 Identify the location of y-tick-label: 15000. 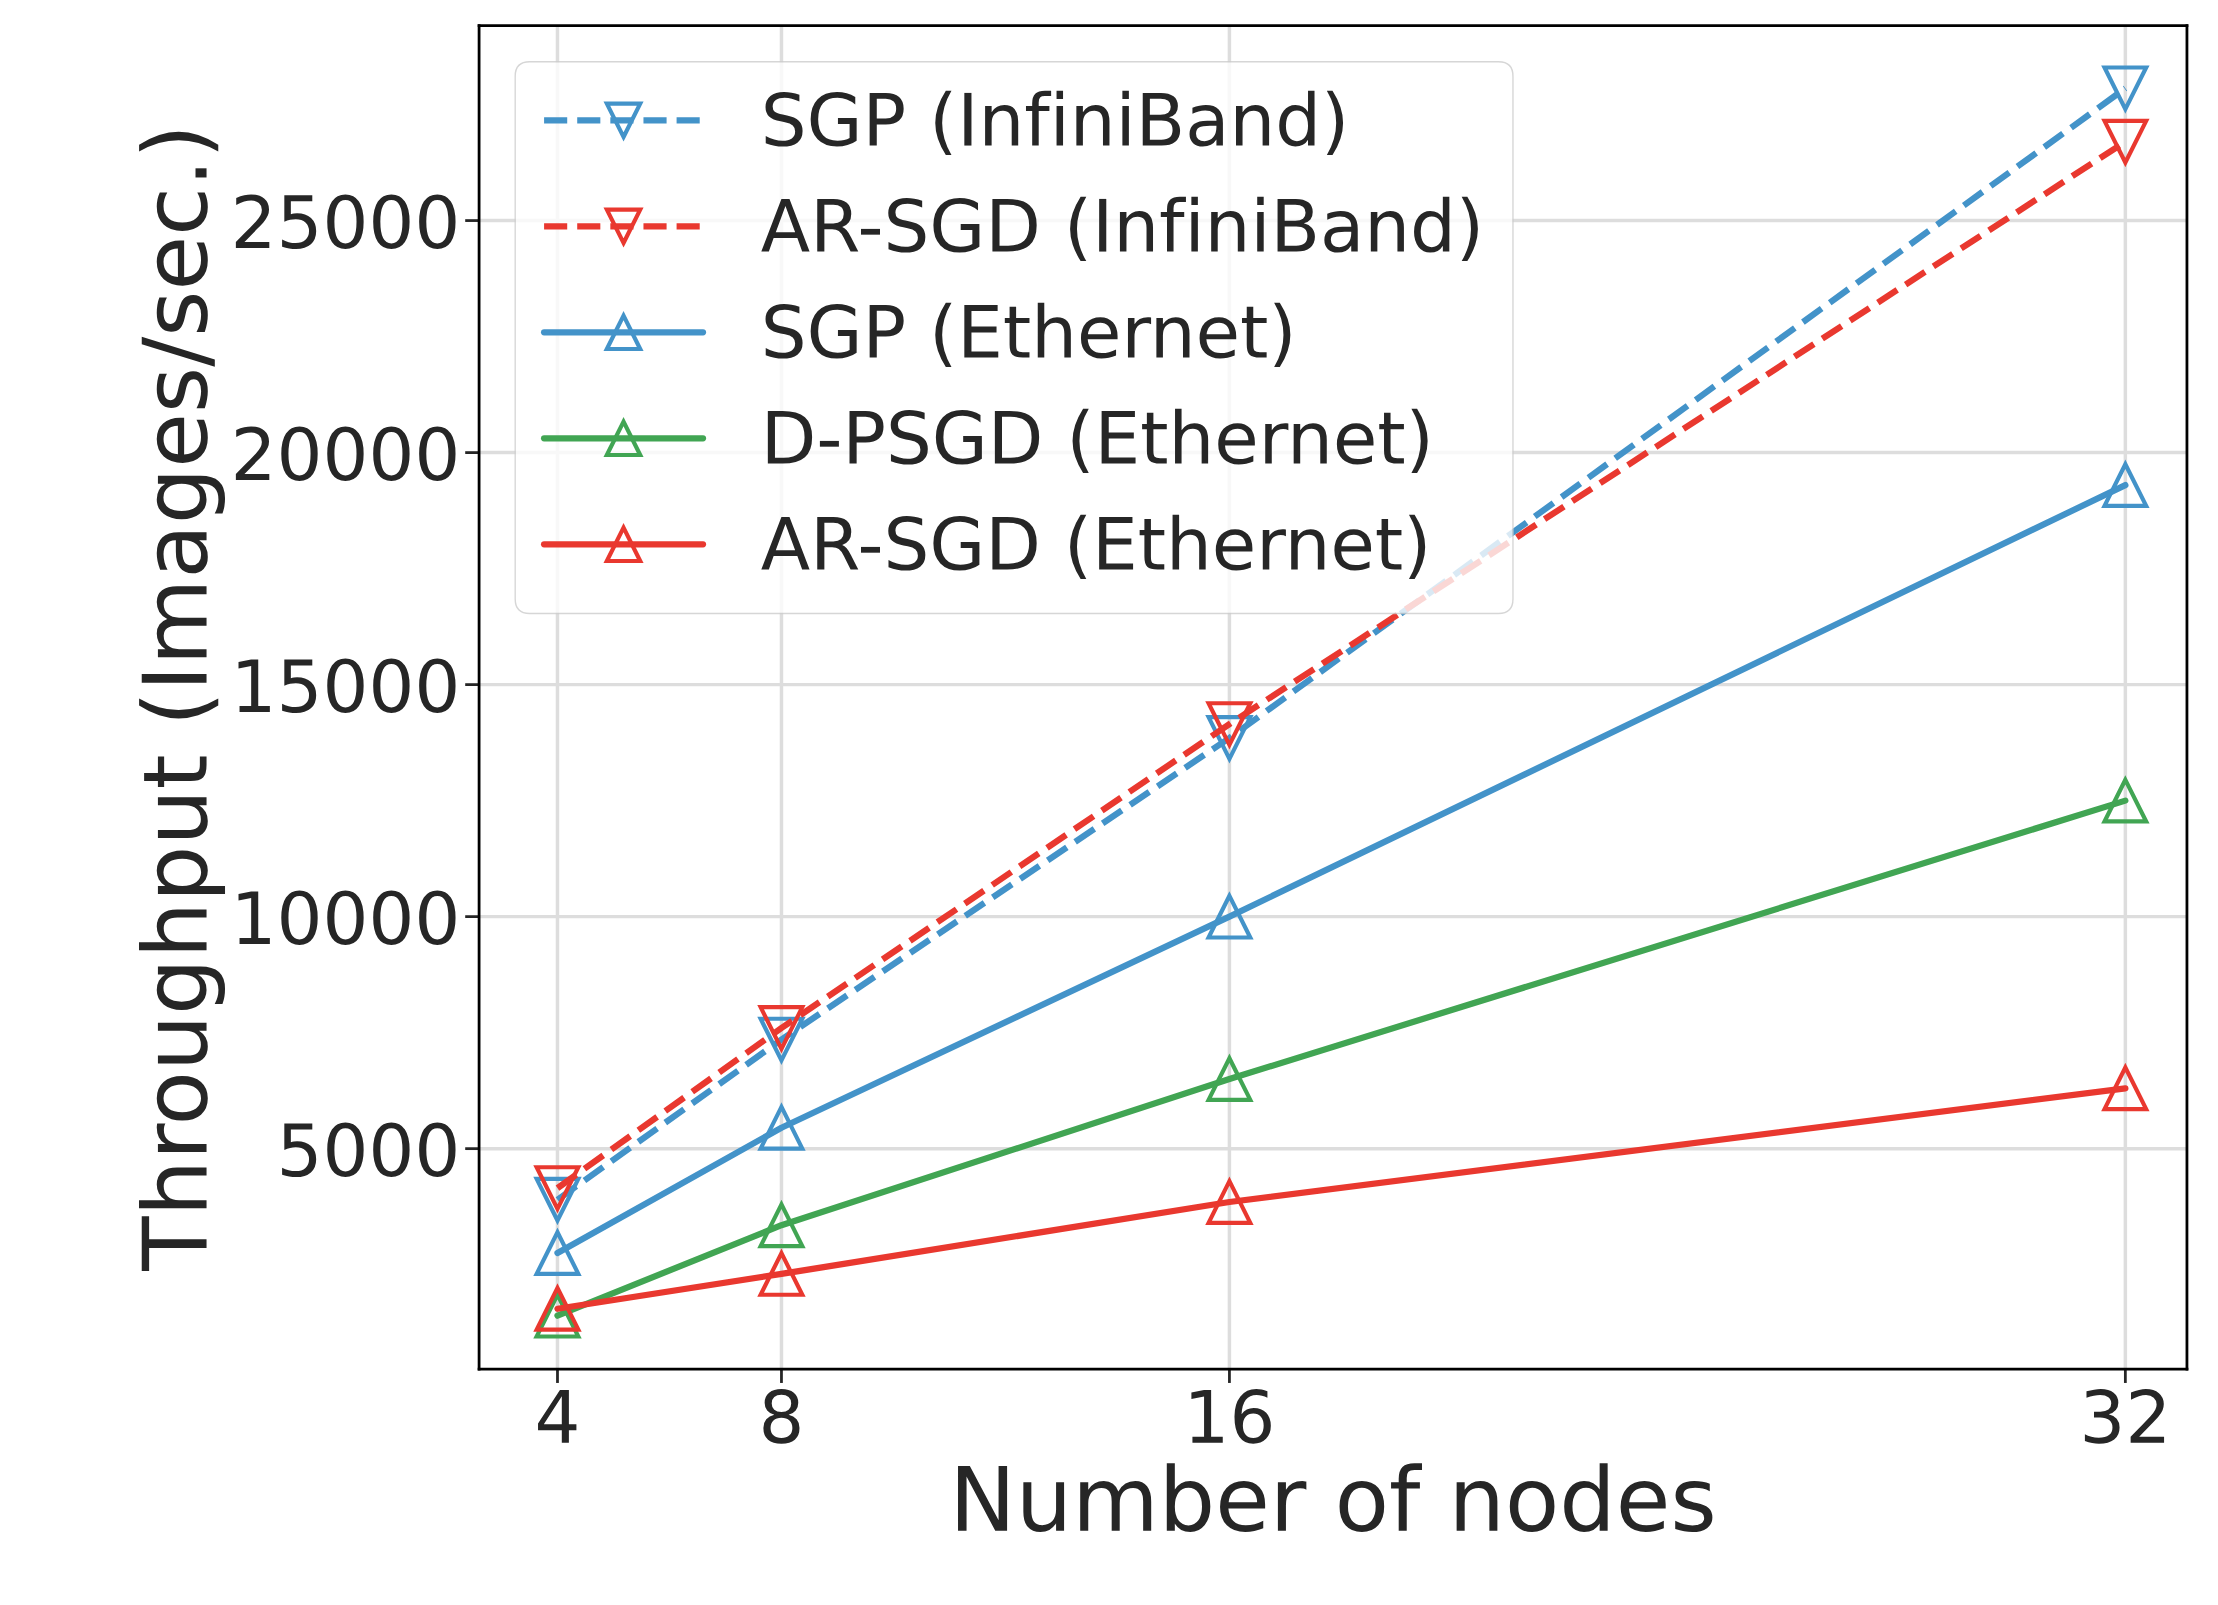
(347, 686).